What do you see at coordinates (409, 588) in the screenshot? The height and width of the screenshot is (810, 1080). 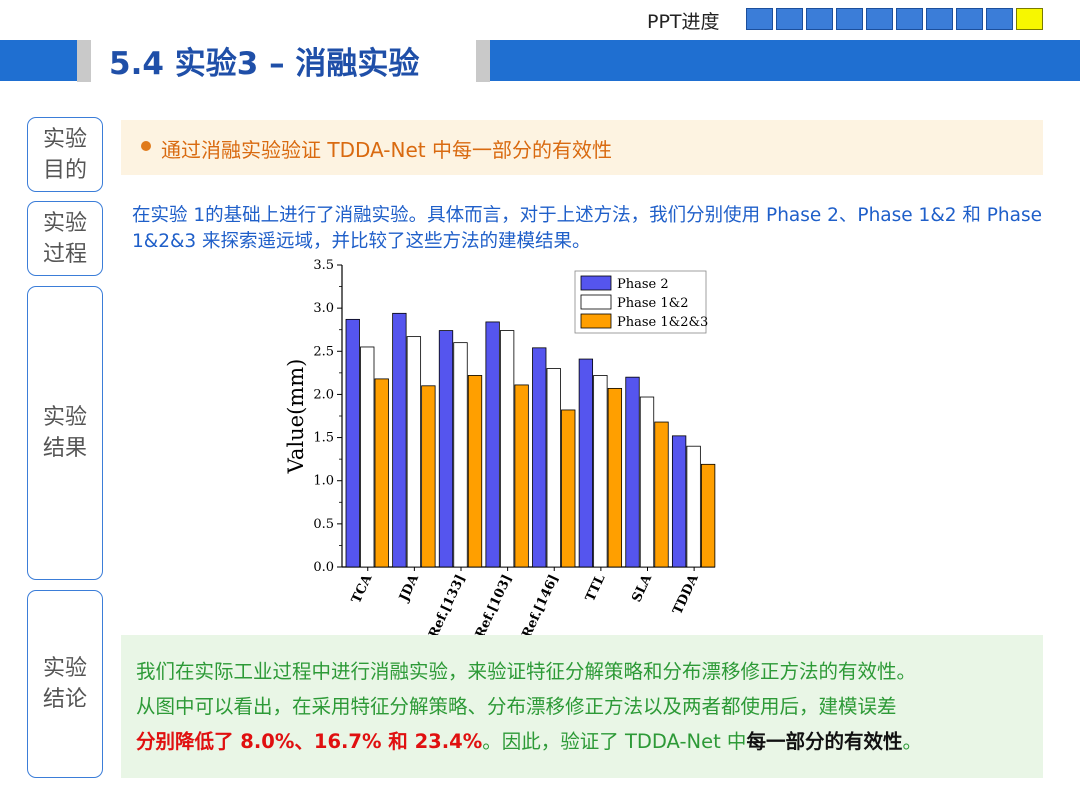 I see `x-tick-label: JDA` at bounding box center [409, 588].